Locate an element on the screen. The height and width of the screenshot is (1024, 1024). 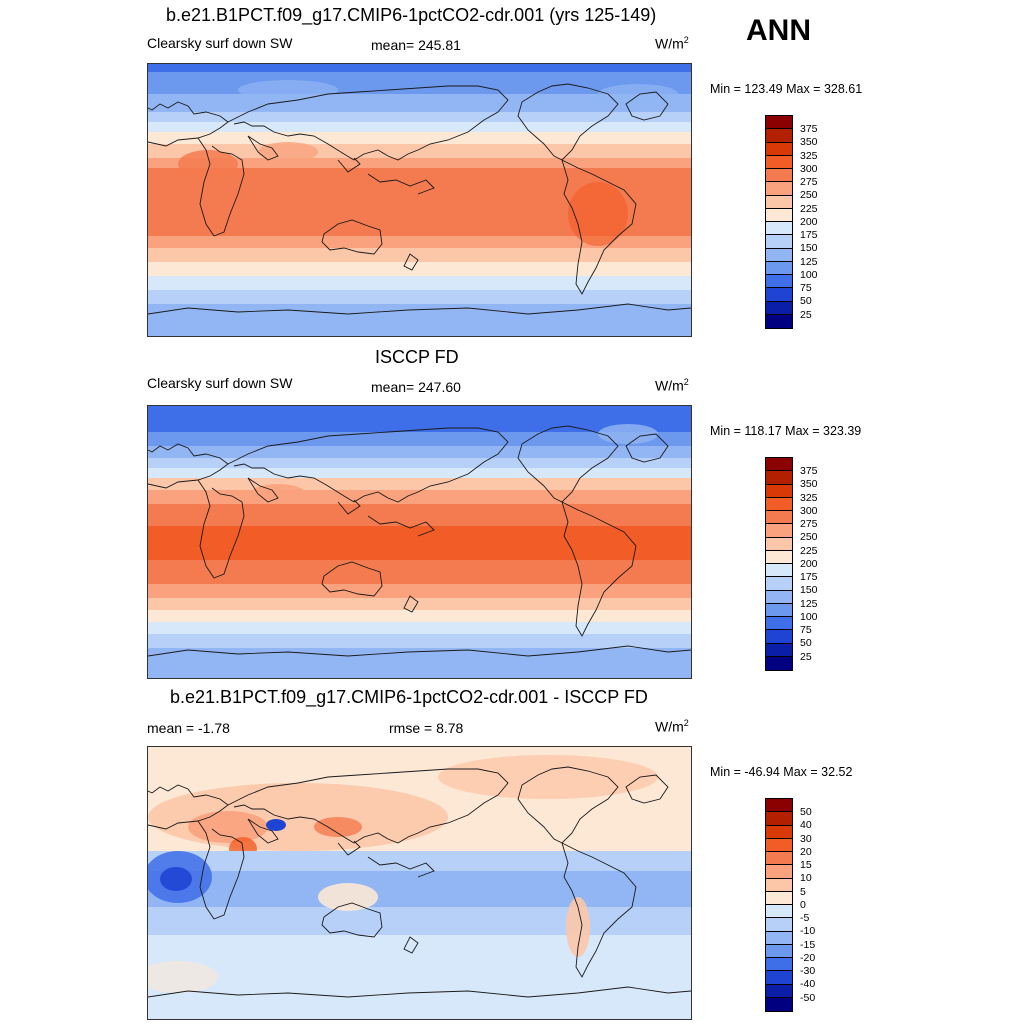
panel1-units: W/m2 is located at coordinates (672, 43).